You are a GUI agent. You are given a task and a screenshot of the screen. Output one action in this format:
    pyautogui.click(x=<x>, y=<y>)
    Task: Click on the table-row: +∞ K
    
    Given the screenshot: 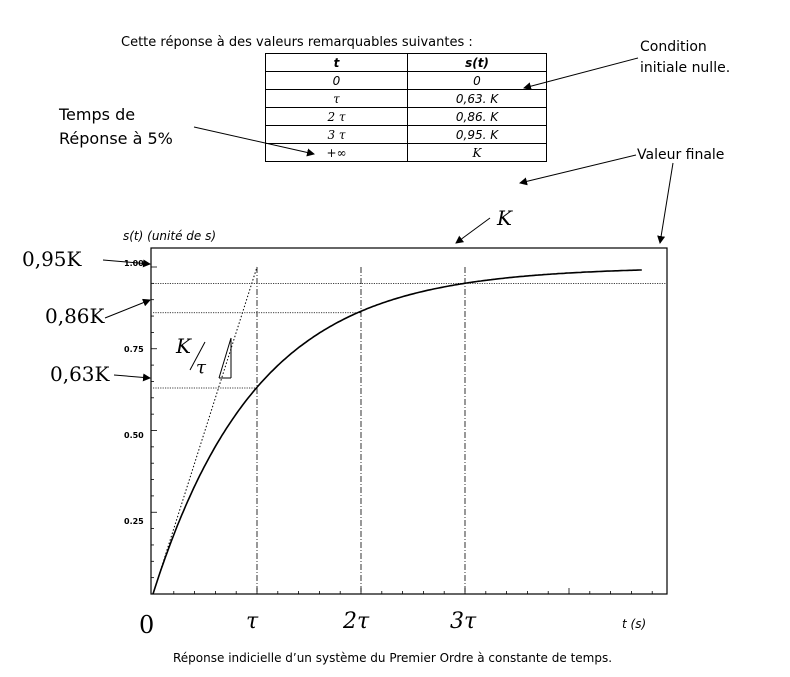 What is the action you would take?
    pyautogui.click(x=406, y=152)
    